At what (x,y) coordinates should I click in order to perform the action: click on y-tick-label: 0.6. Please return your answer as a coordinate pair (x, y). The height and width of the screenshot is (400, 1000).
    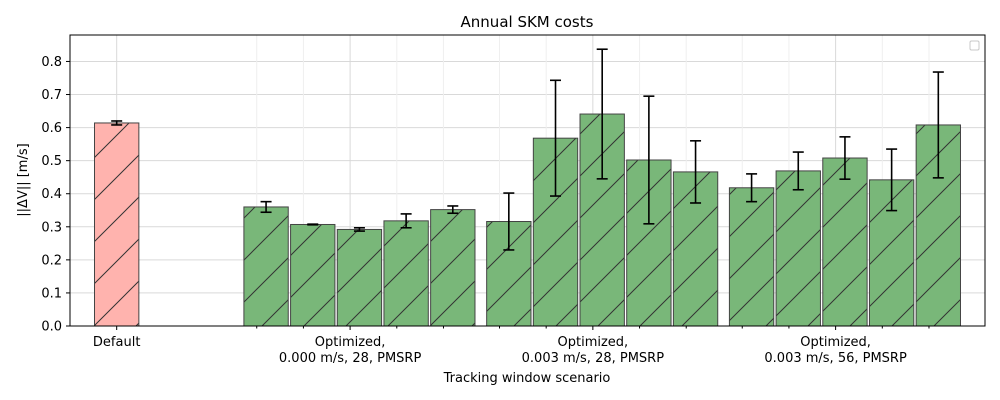
    Looking at the image, I should click on (51, 128).